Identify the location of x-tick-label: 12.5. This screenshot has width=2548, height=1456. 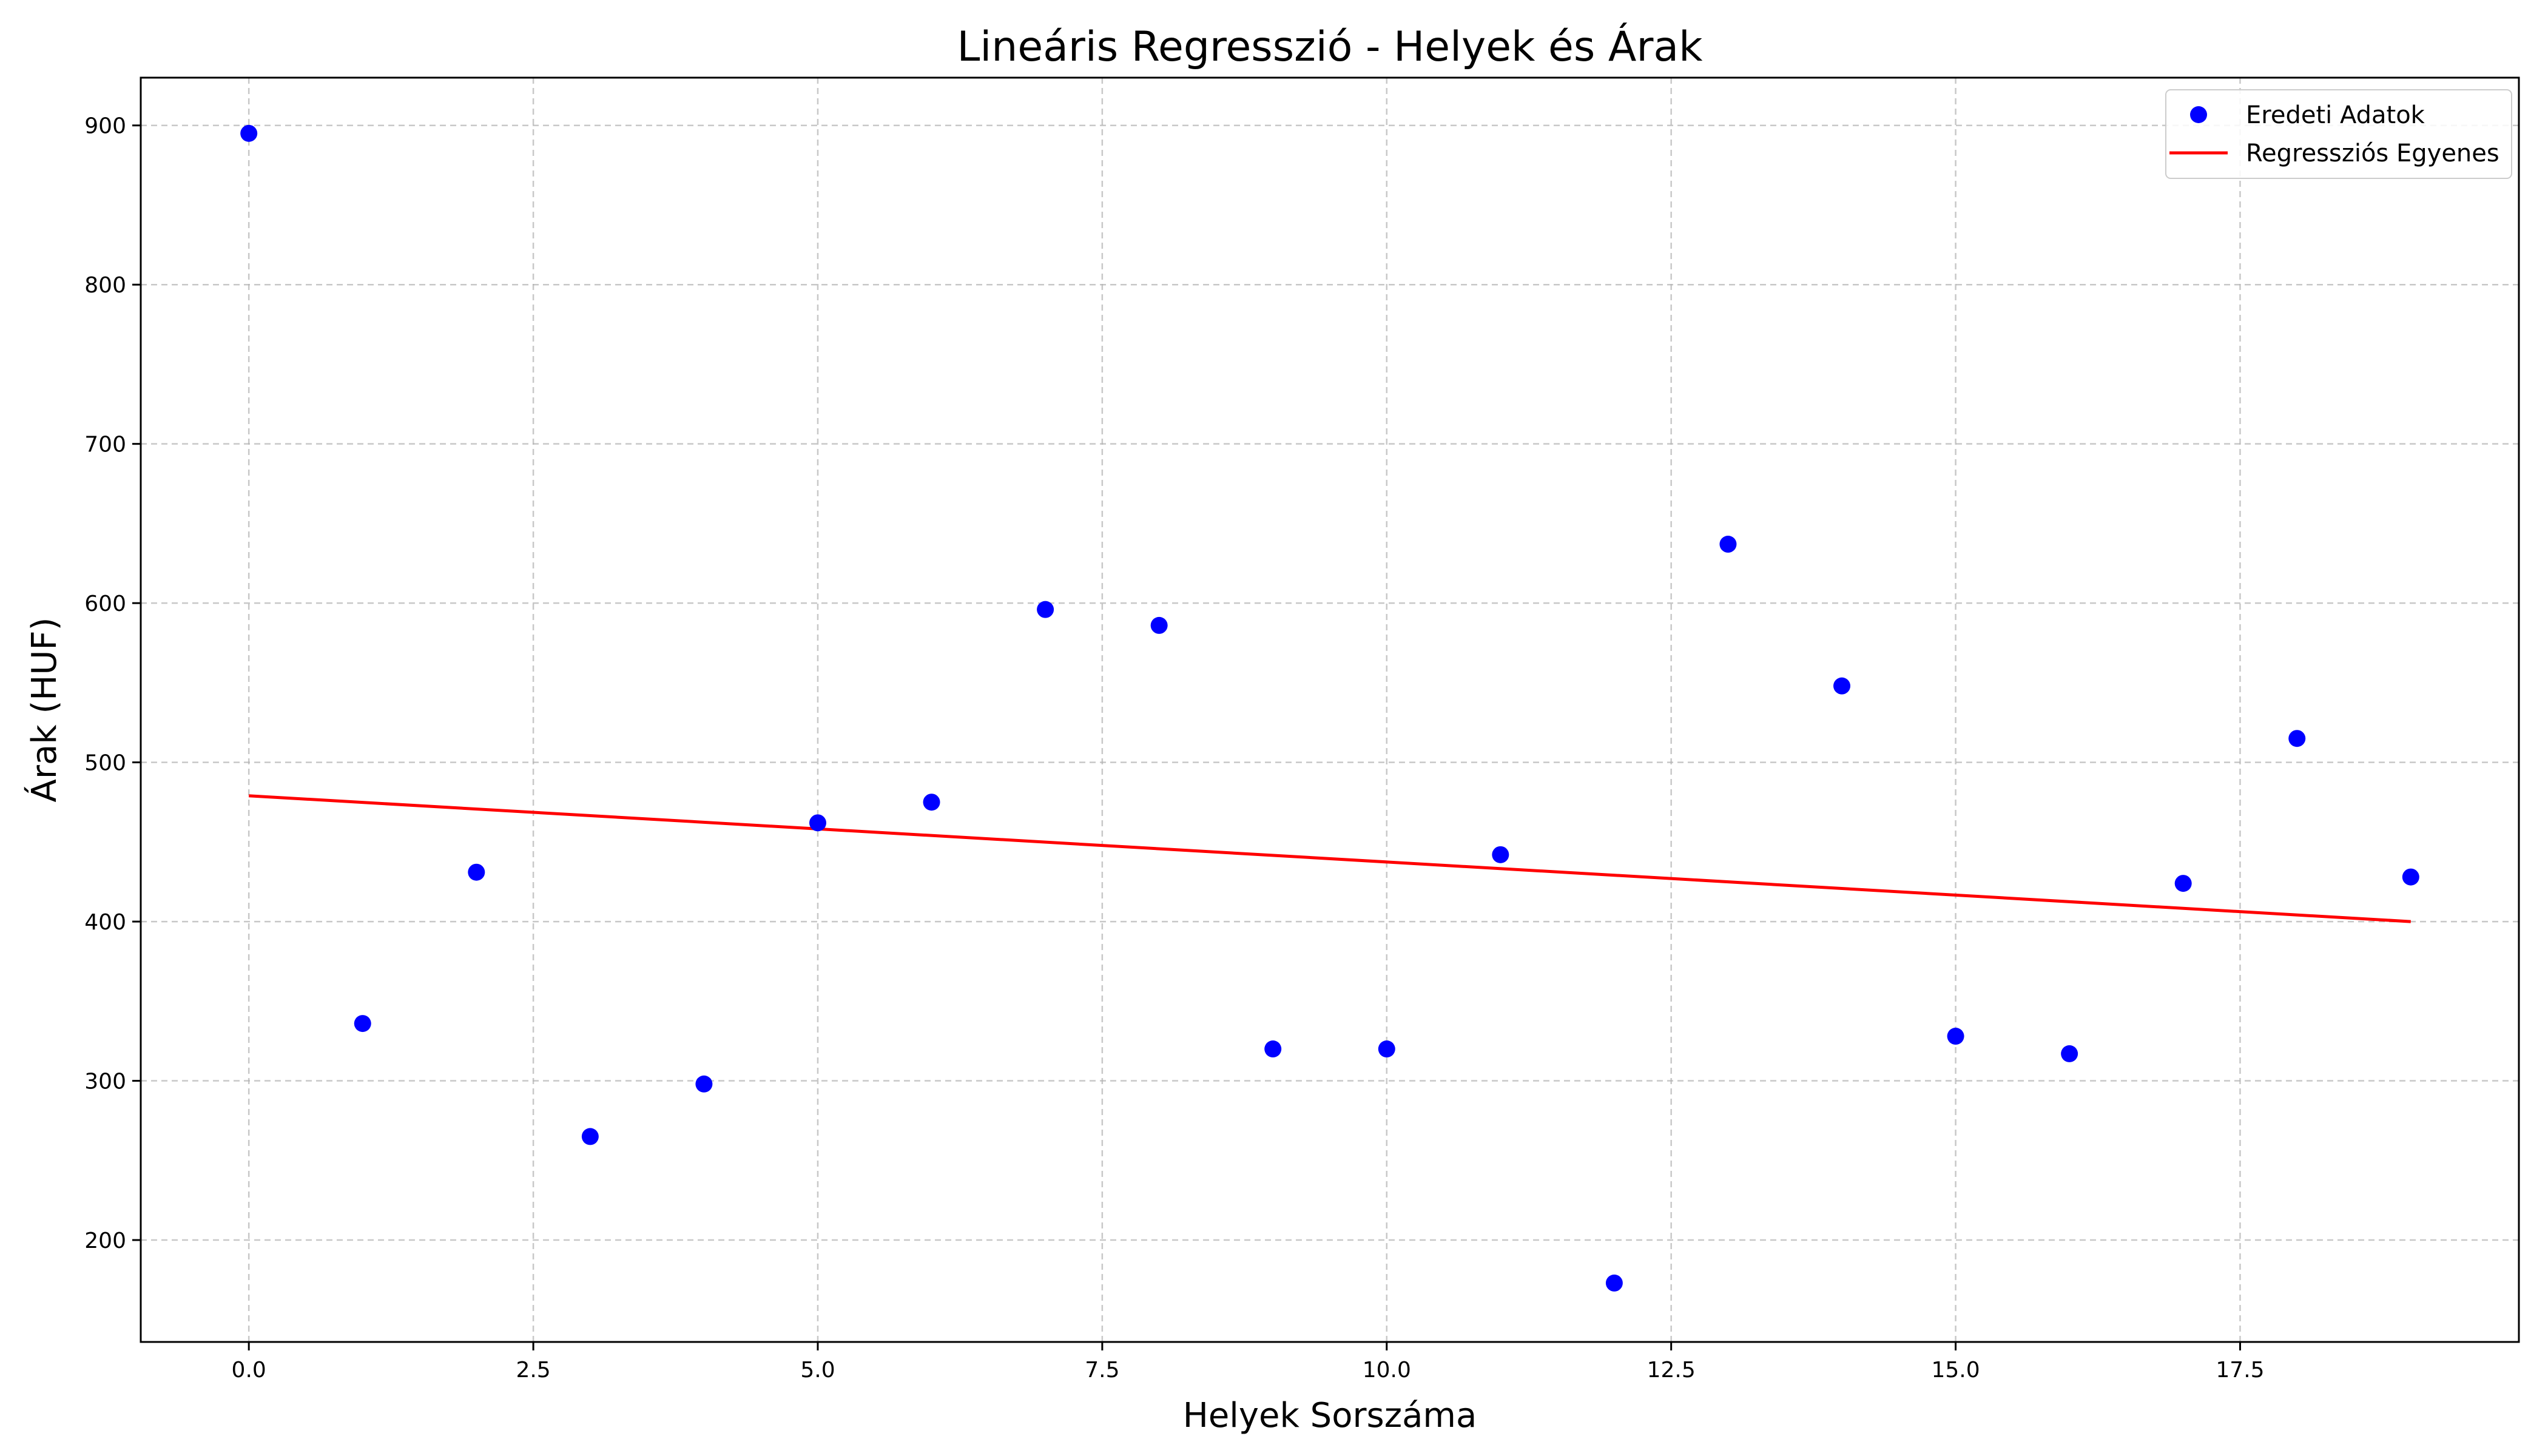
(1671, 1370).